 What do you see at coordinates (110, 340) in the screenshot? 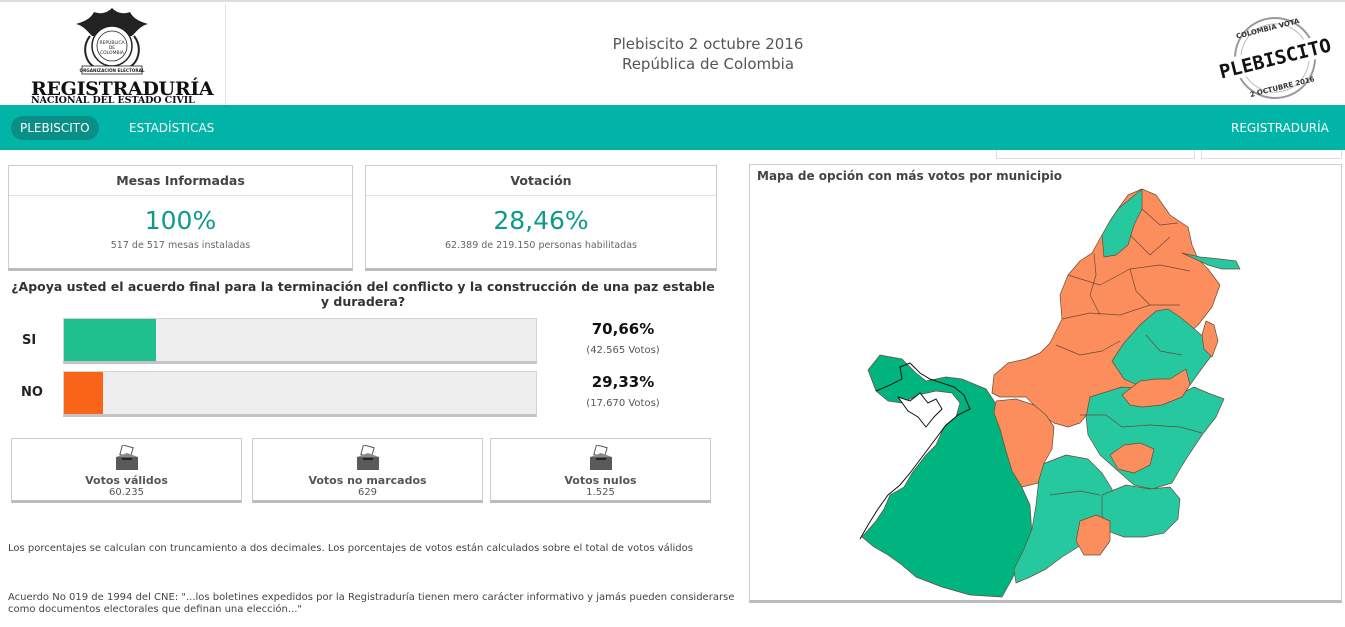
I see `option-si-bar-fill` at bounding box center [110, 340].